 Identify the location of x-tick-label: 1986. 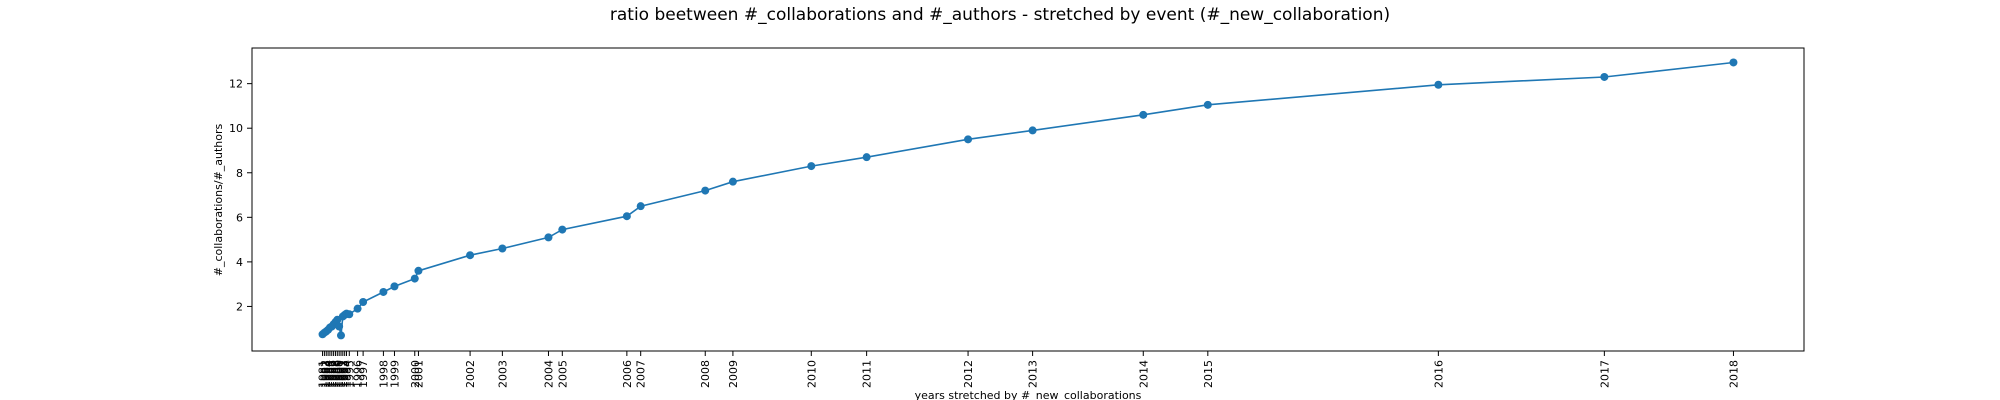
(332, 374).